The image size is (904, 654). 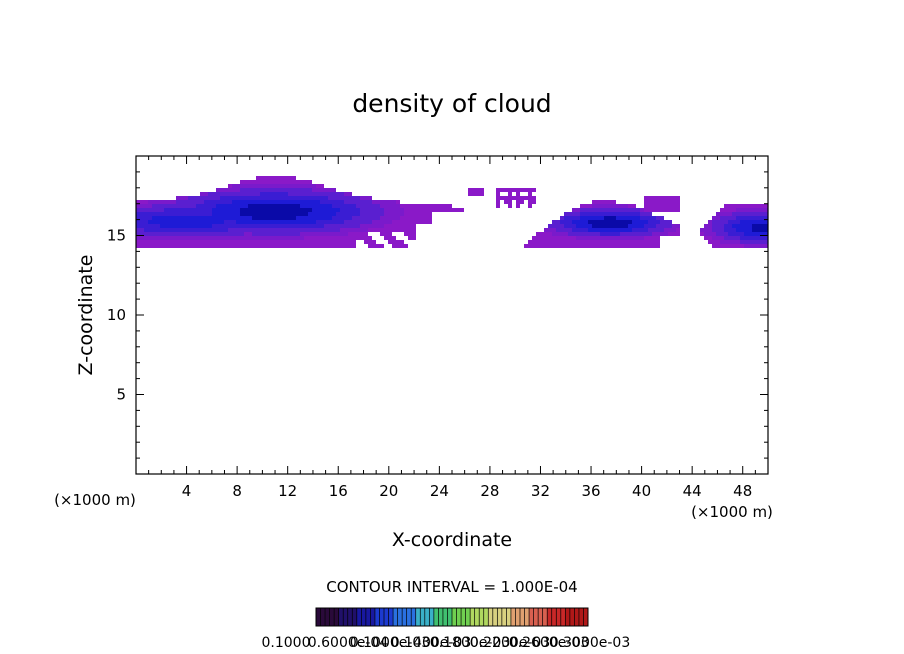 I want to click on colorbar-label: 0.1000e-03, so click(x=390, y=643).